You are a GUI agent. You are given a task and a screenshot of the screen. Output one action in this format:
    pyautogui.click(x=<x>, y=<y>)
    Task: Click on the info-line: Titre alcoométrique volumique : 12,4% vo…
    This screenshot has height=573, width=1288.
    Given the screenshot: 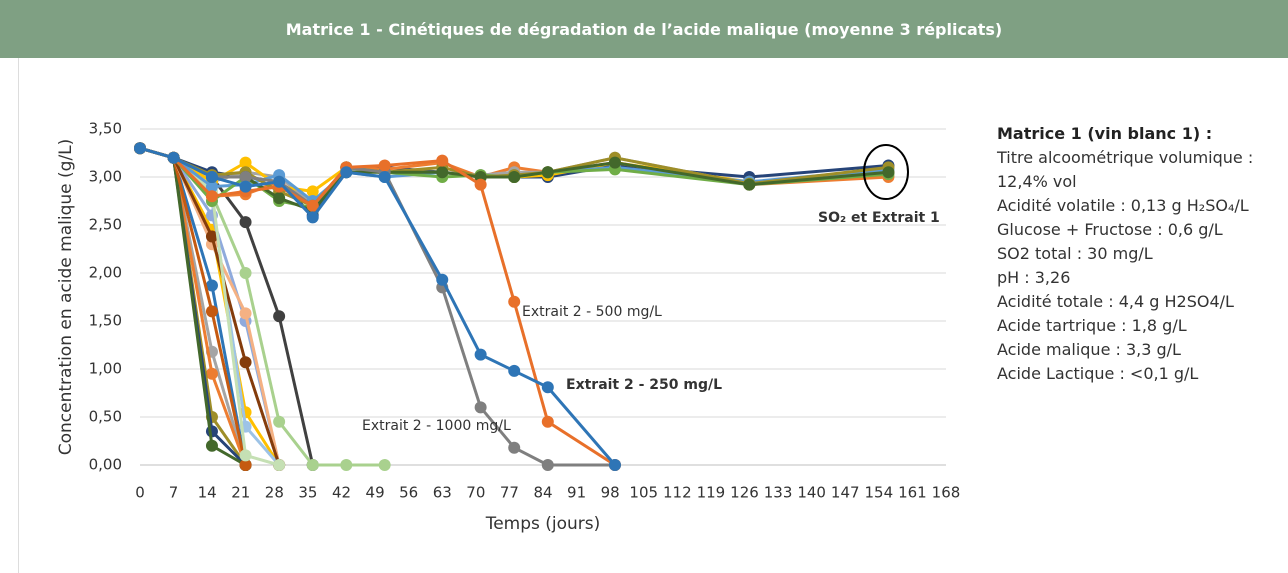 What is the action you would take?
    pyautogui.click(x=1125, y=169)
    